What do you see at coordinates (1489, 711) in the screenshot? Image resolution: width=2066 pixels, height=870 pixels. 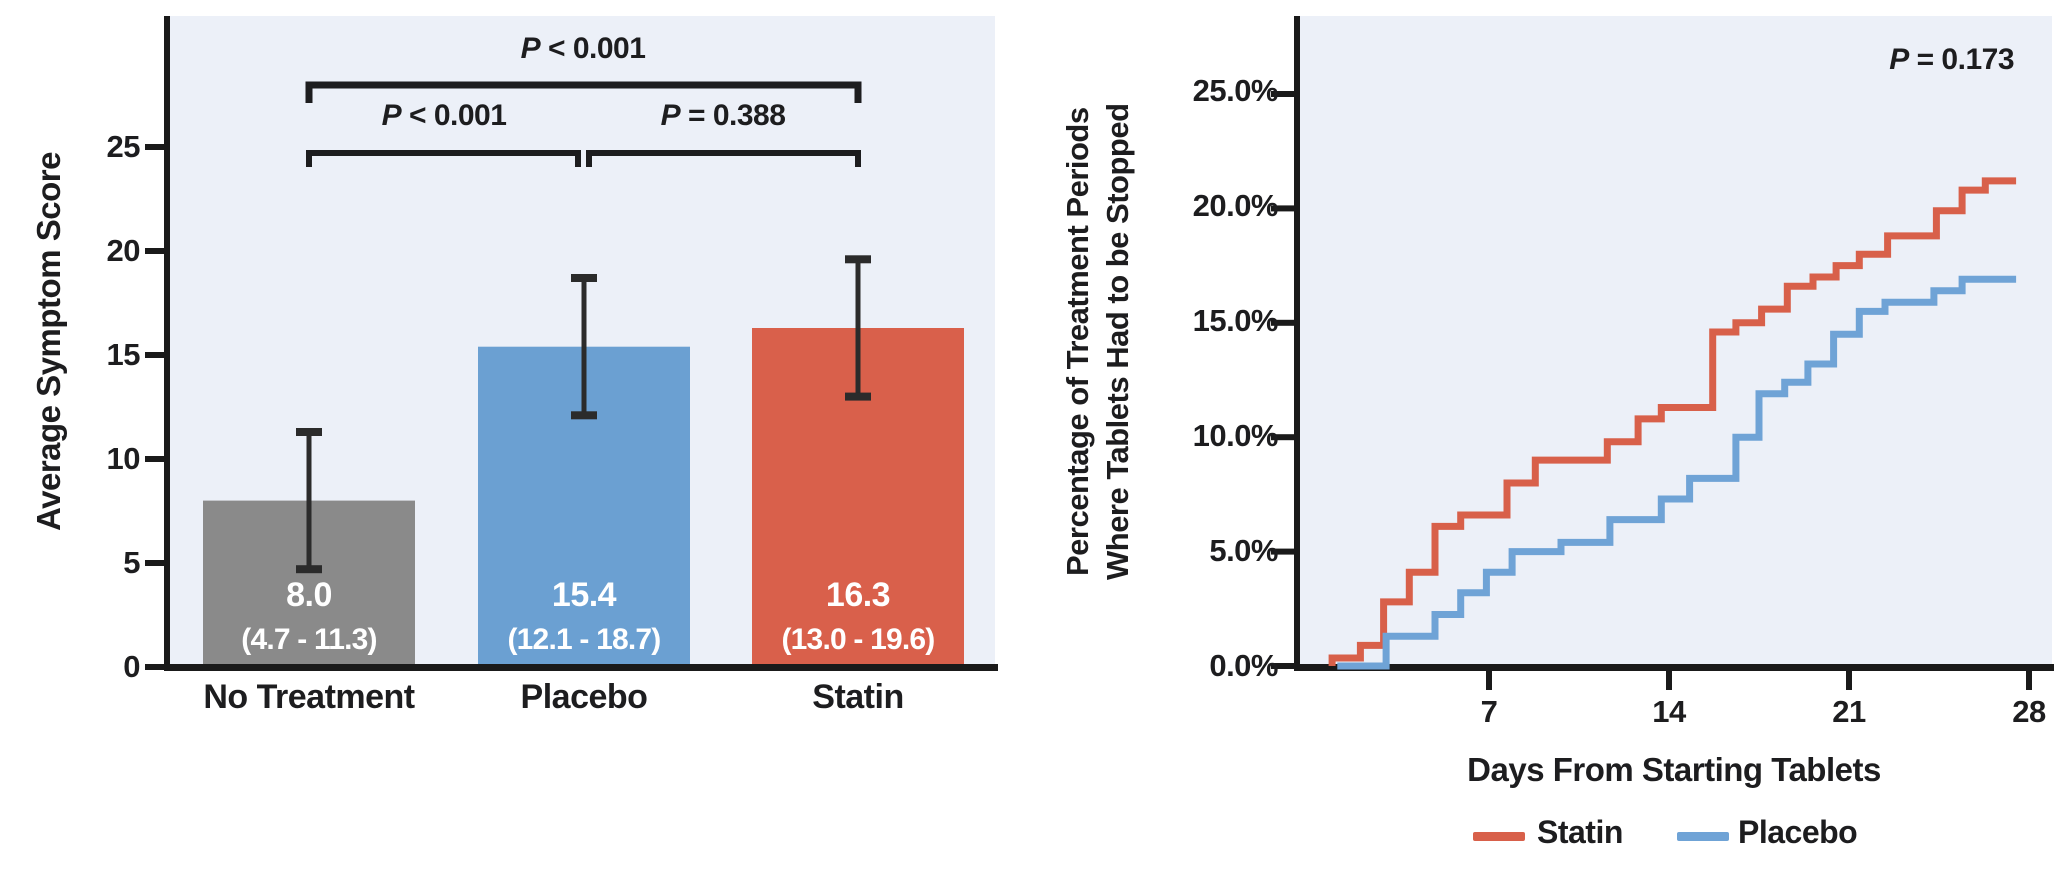 I see `right-xtick-7: 7` at bounding box center [1489, 711].